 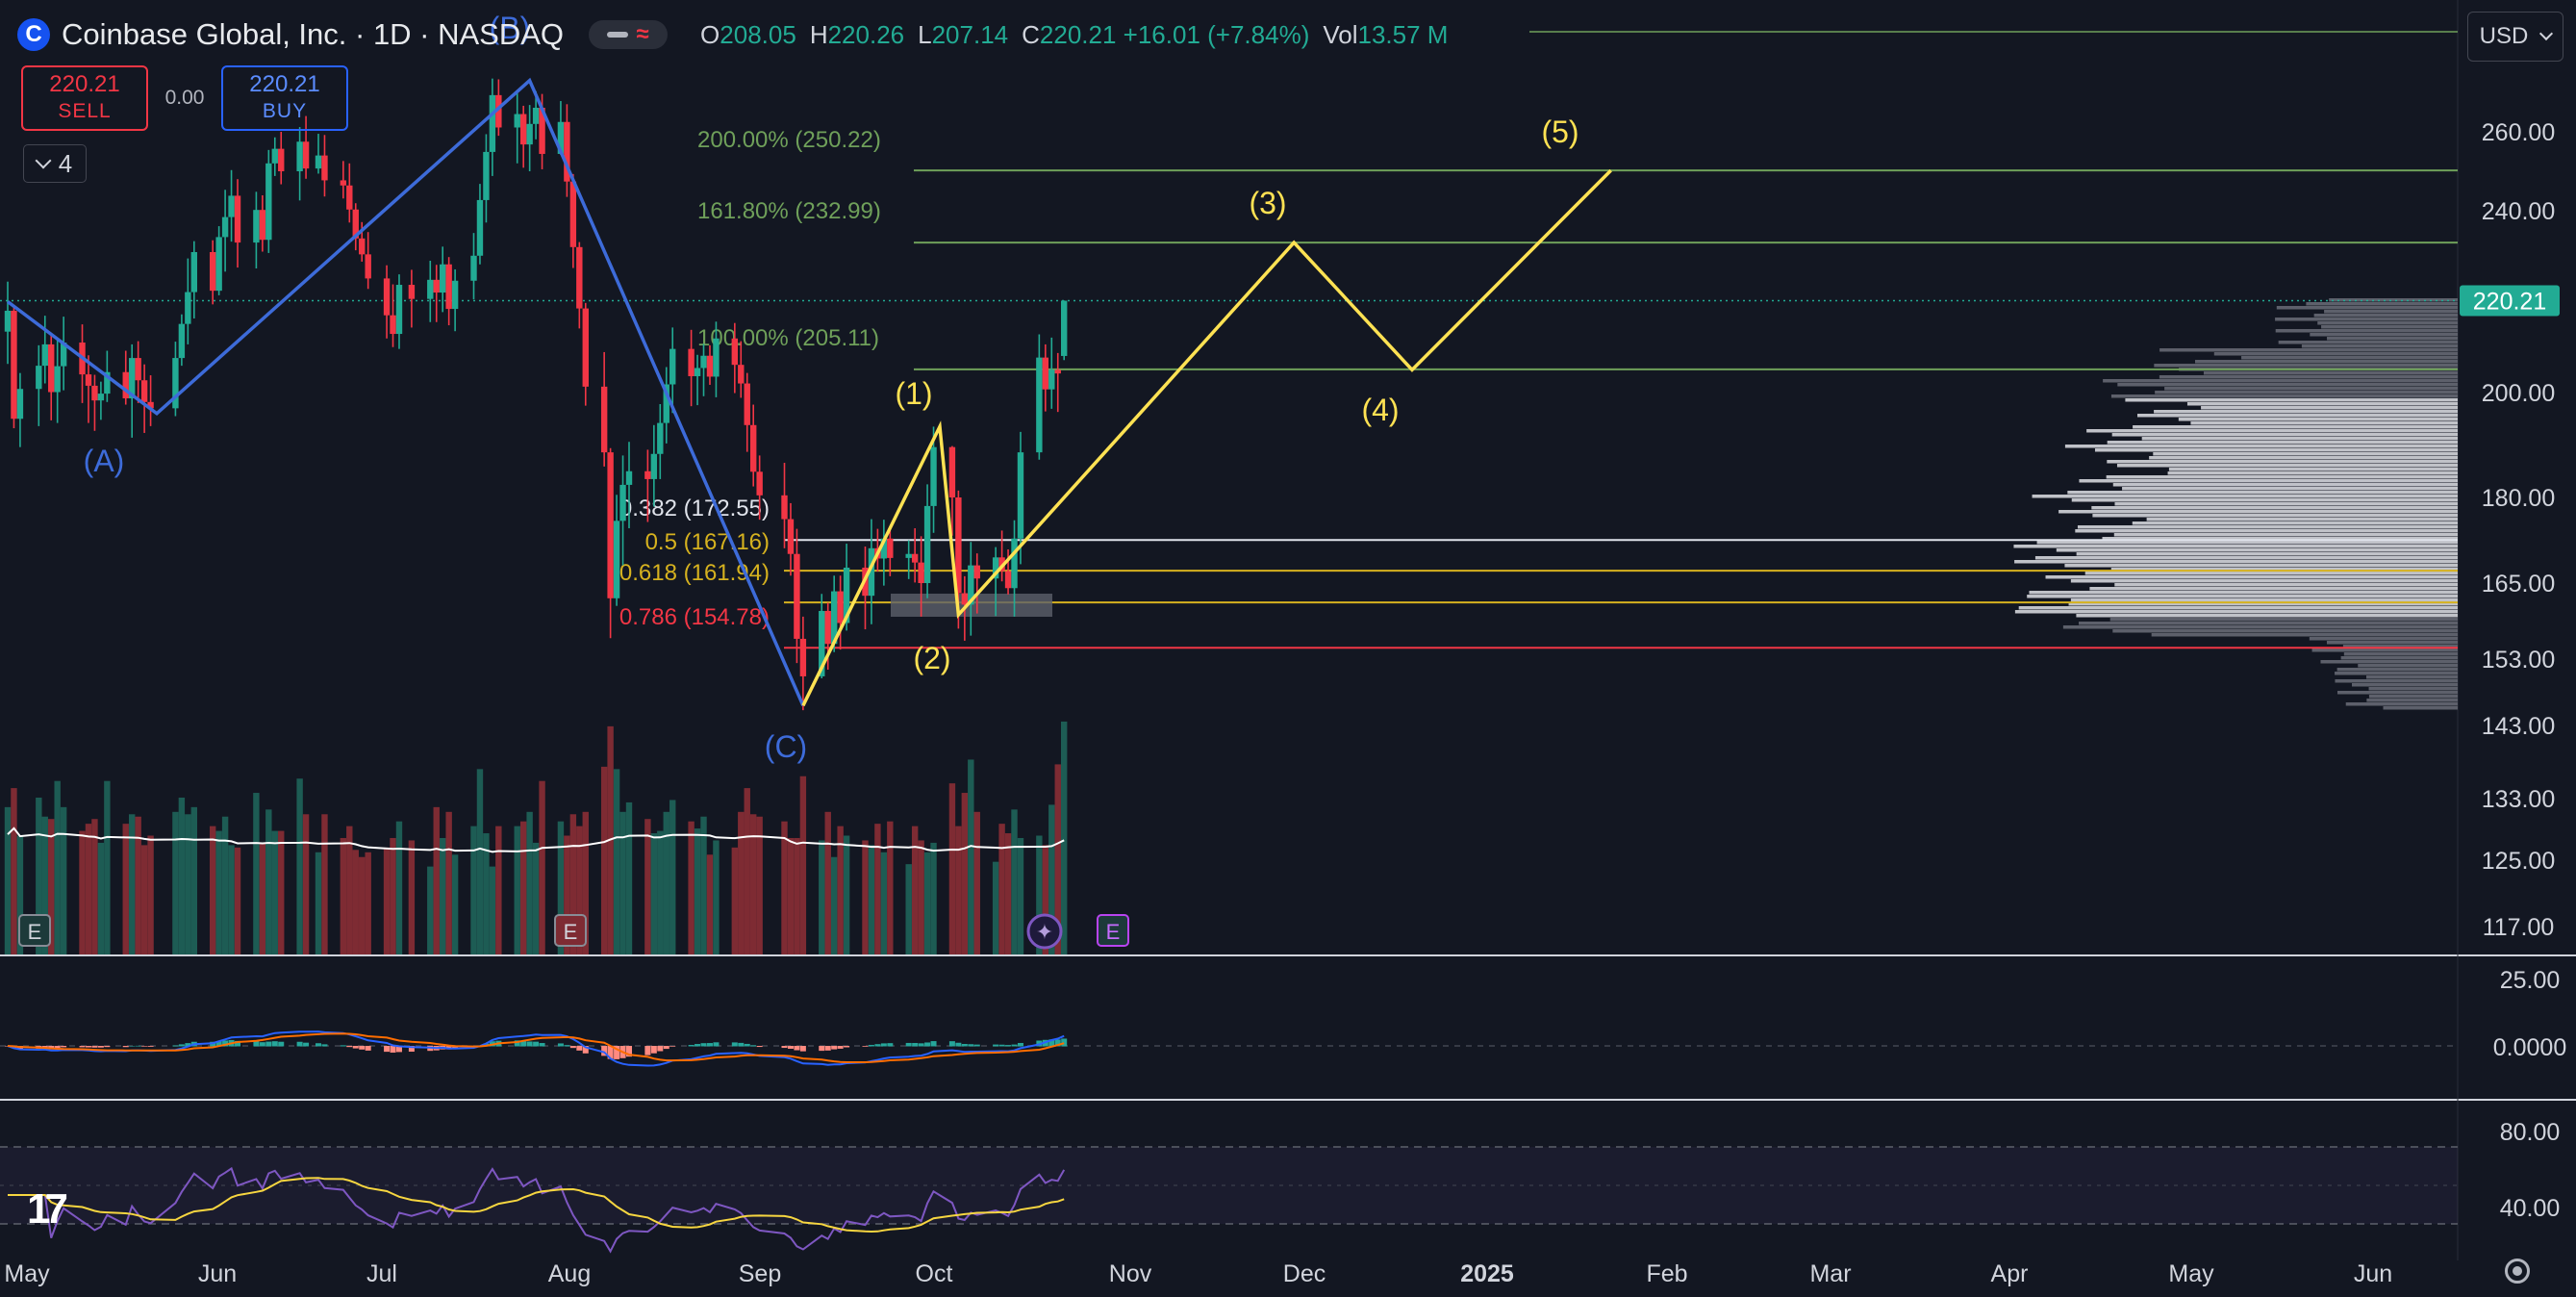 I want to click on indicators-count: 4, so click(x=66, y=163).